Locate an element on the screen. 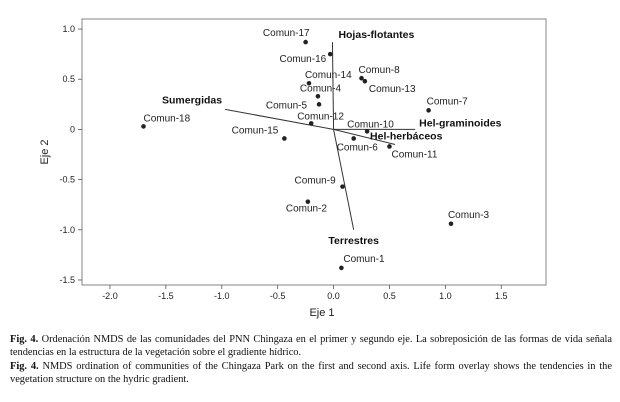  x-tick-label: 1.5 is located at coordinates (501, 296).